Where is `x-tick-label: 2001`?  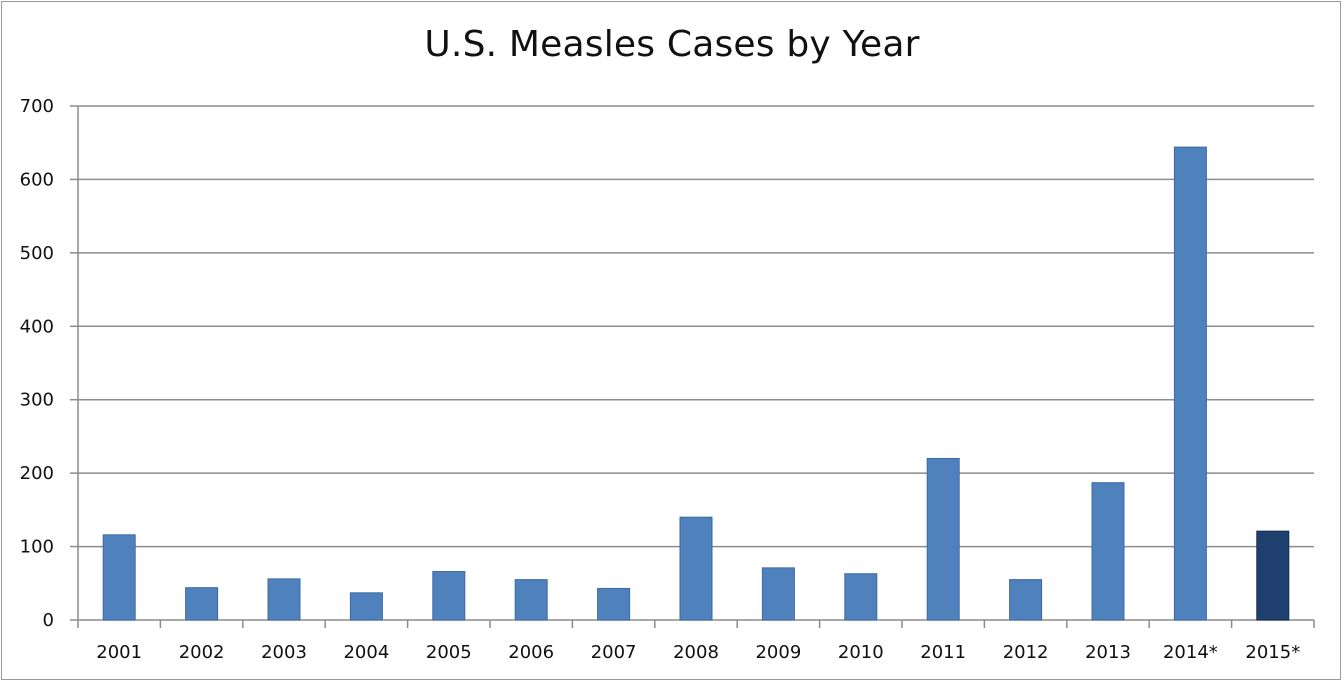 x-tick-label: 2001 is located at coordinates (119, 652).